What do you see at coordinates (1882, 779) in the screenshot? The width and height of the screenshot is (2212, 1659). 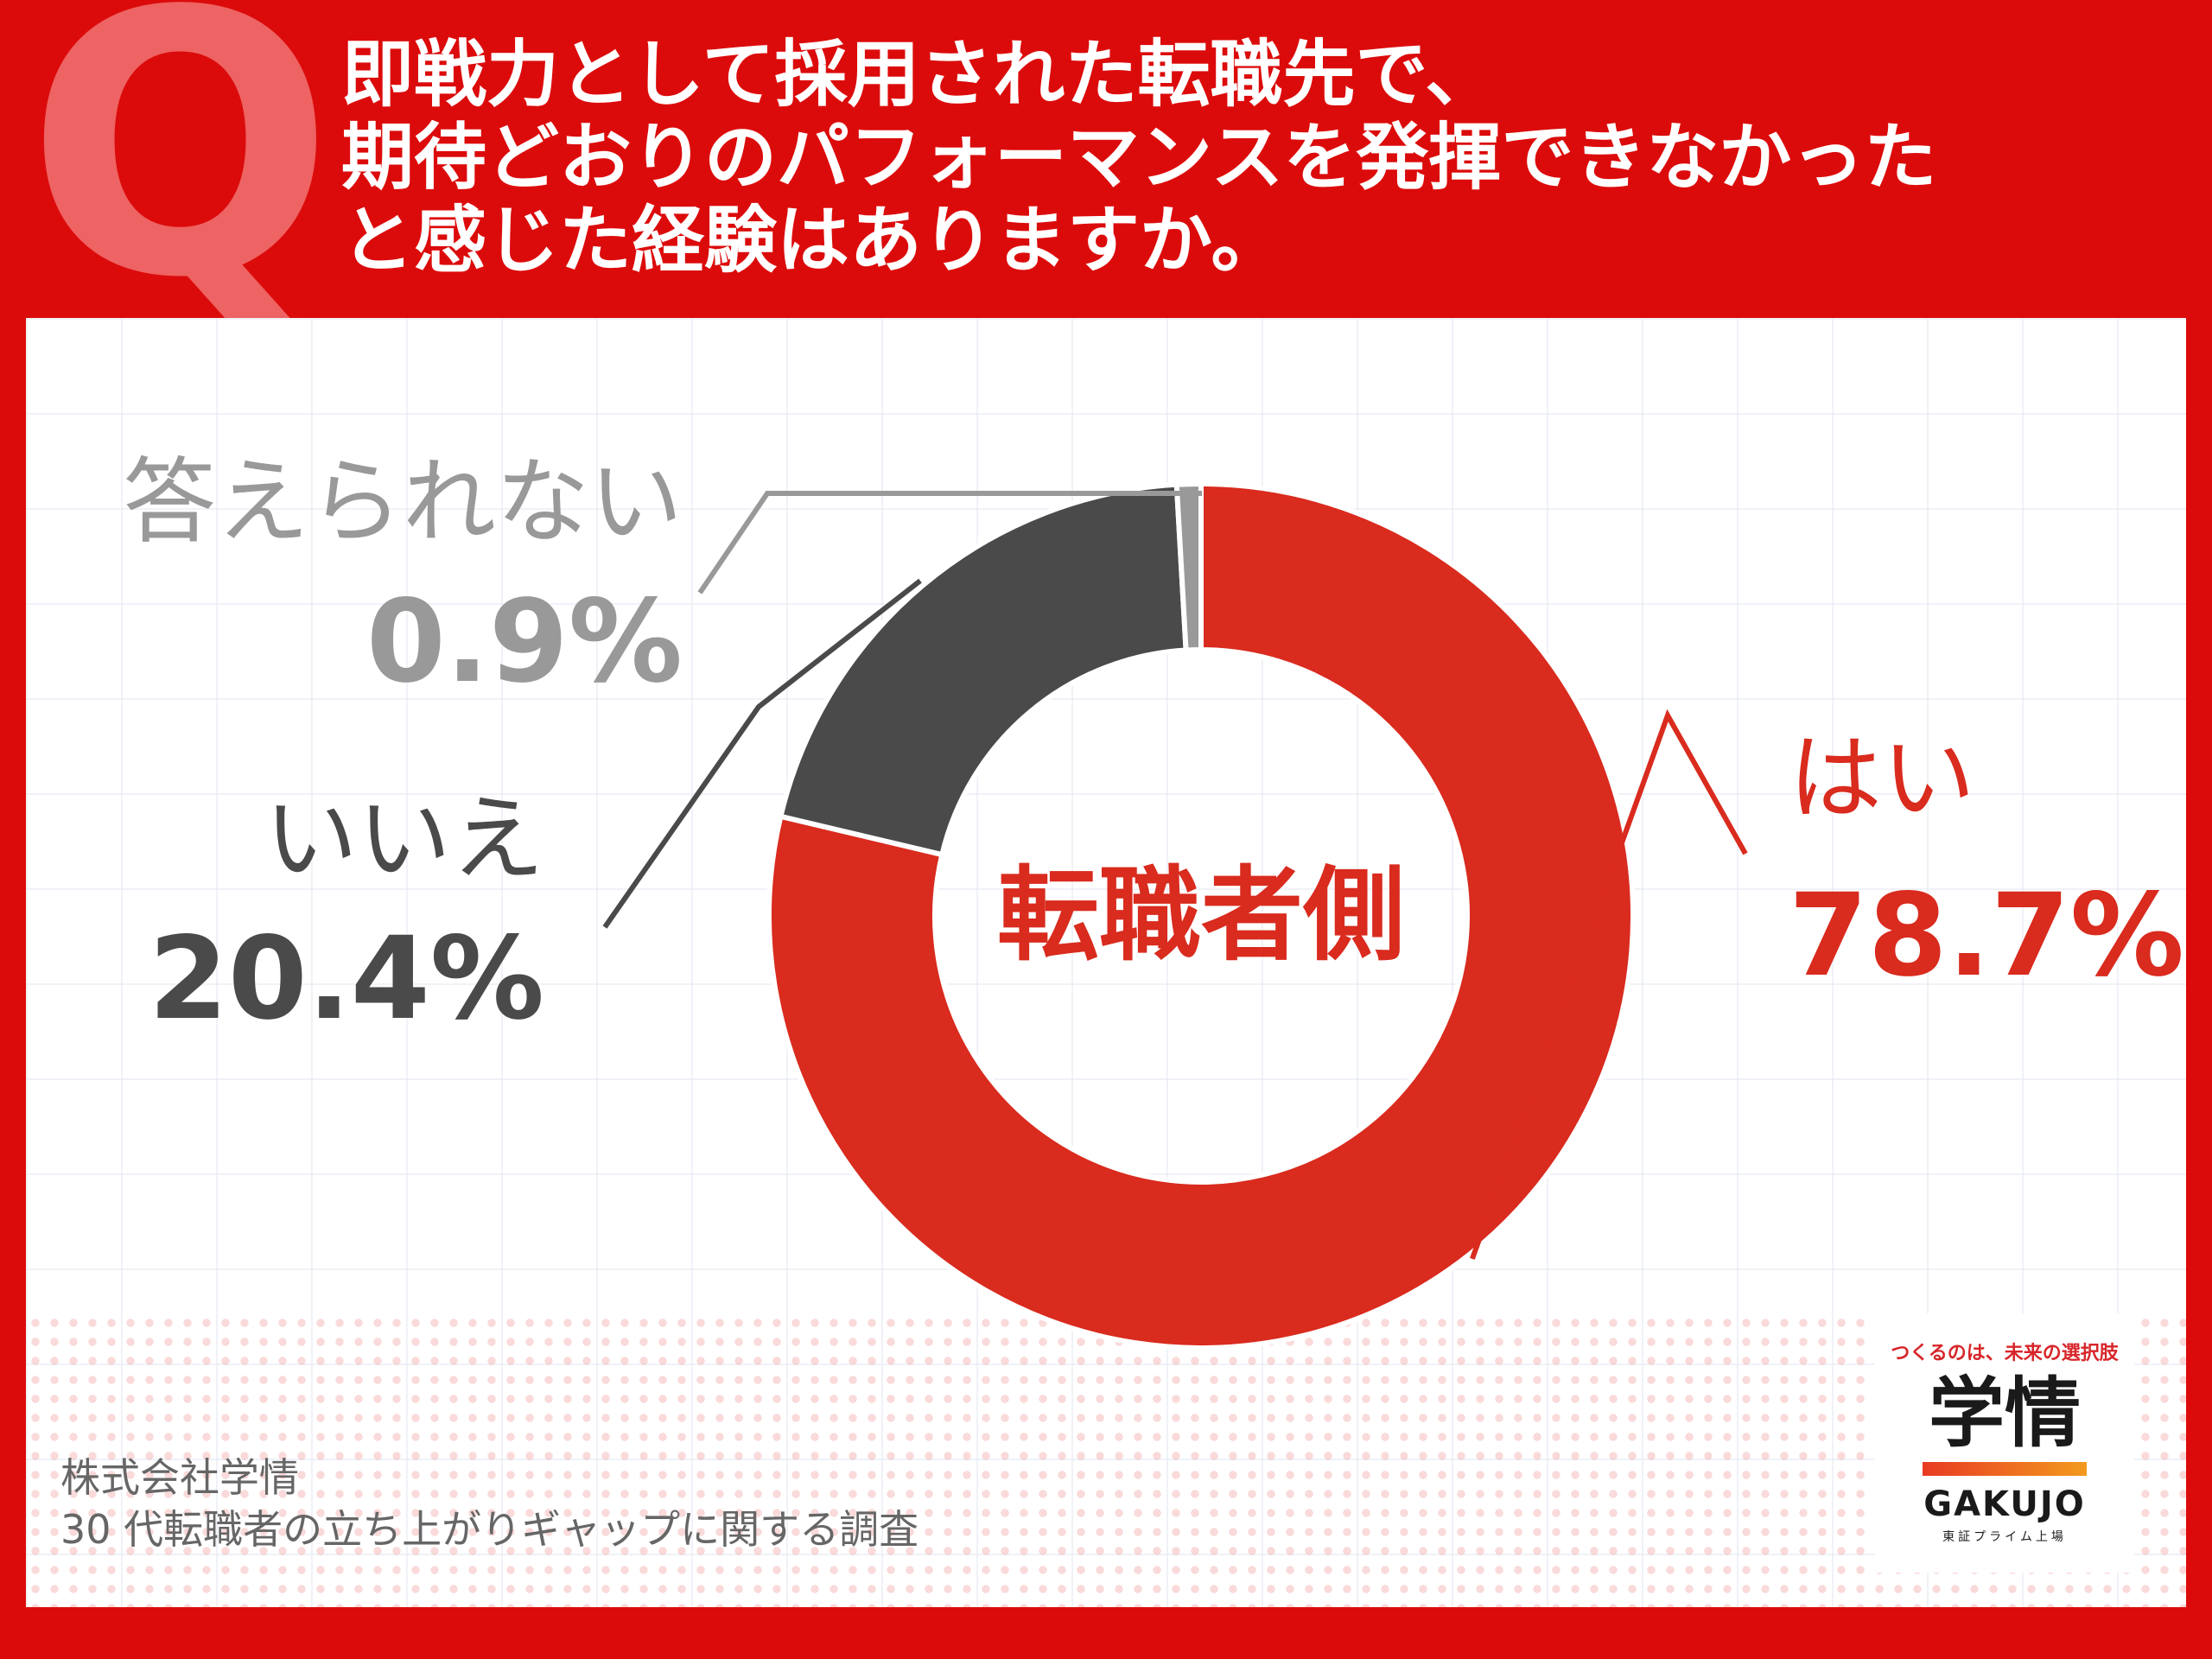 I see `slice-label: はい` at bounding box center [1882, 779].